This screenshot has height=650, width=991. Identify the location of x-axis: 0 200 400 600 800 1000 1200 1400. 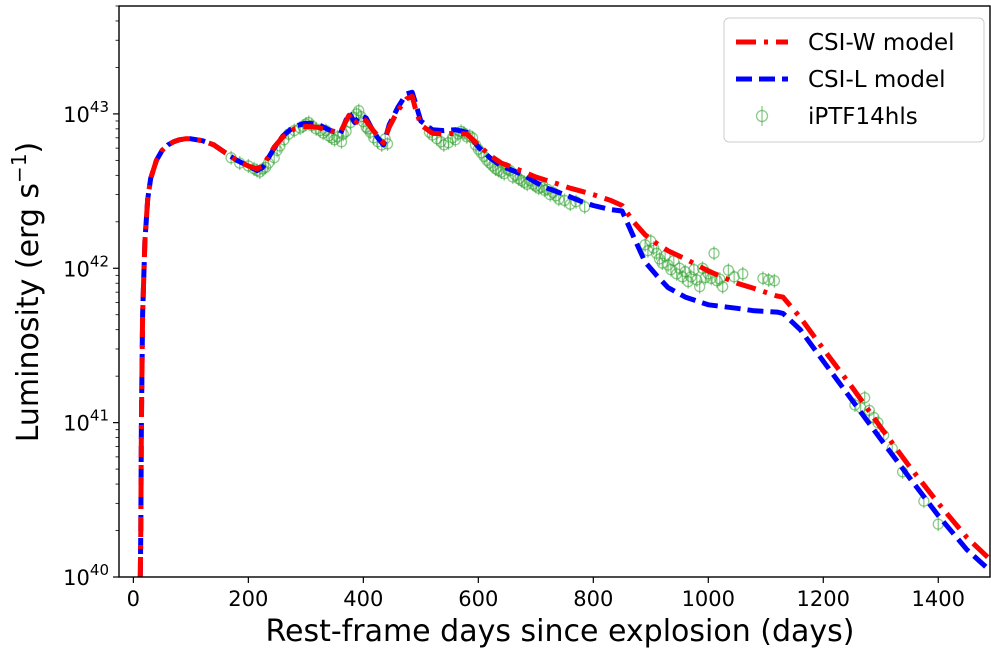
(546, 594).